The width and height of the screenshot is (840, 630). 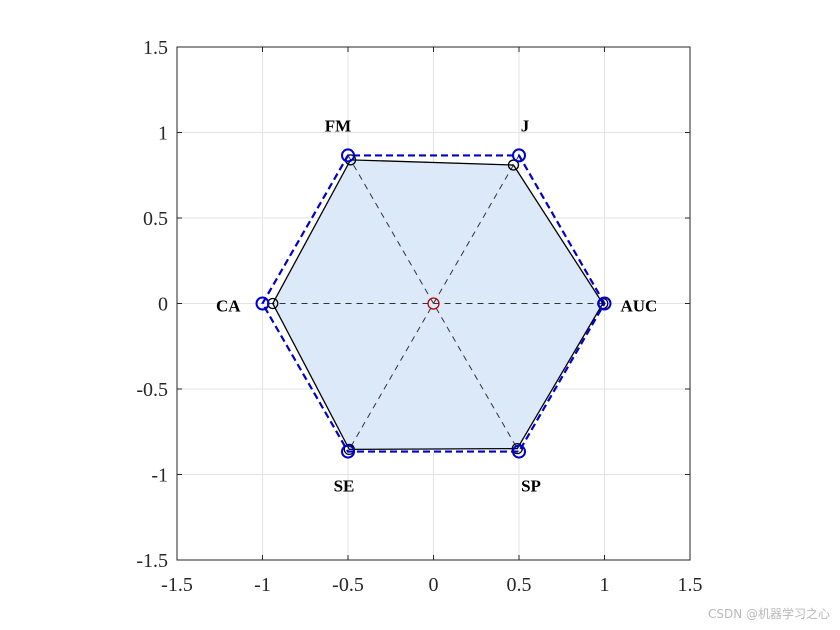 I want to click on vertex-label-FM: FM, so click(x=338, y=125).